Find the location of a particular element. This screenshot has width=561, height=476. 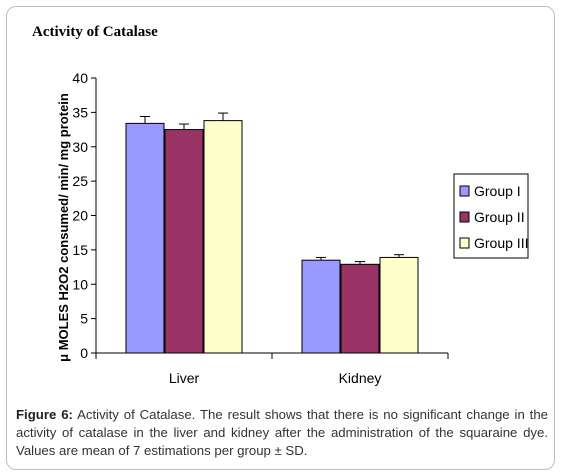

y-tick-label: 10 is located at coordinates (80, 284).